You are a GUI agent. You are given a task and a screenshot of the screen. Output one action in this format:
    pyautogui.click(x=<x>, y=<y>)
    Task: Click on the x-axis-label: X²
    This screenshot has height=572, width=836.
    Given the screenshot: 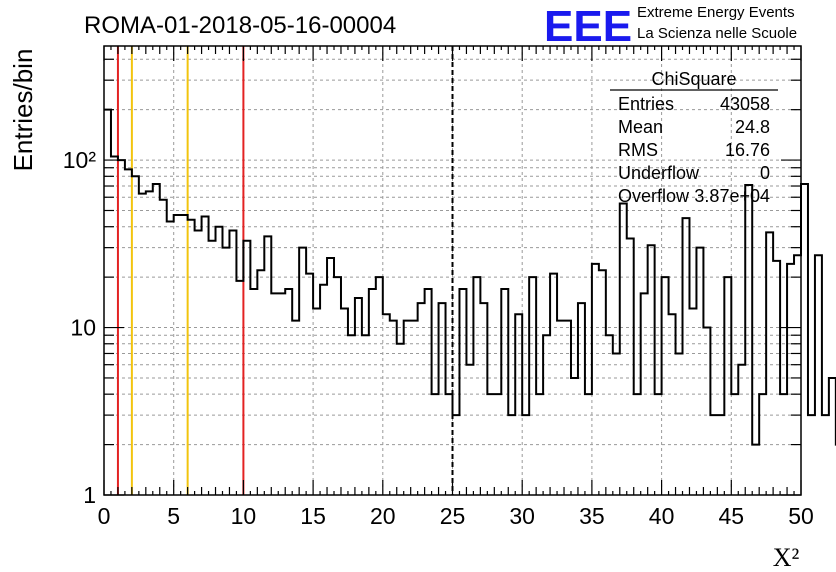 What is the action you would take?
    pyautogui.click(x=786, y=557)
    